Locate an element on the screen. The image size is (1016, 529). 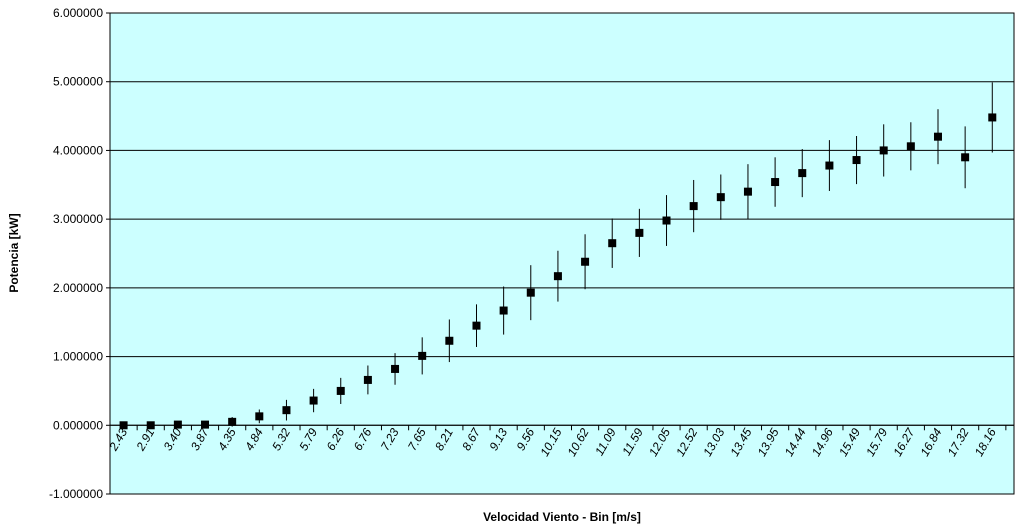
y-tick-label: -1.000000 is located at coordinates (76, 494).